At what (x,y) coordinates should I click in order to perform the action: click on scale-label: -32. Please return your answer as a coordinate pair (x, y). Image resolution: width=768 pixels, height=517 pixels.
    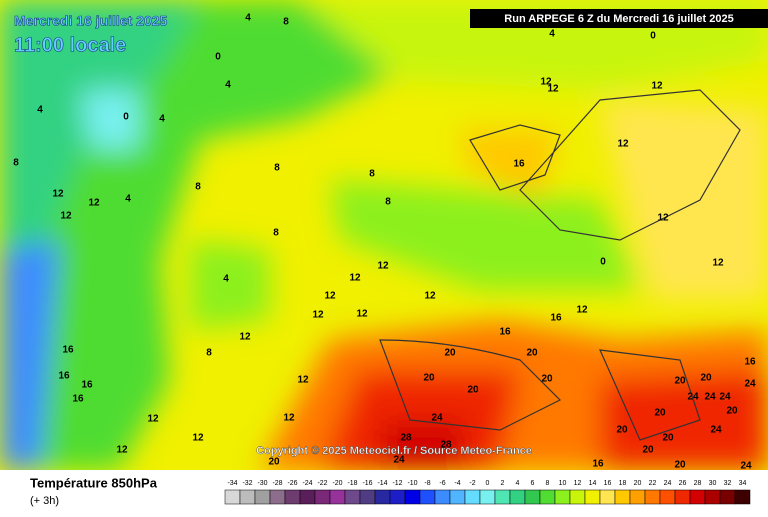
    Looking at the image, I should click on (247, 483).